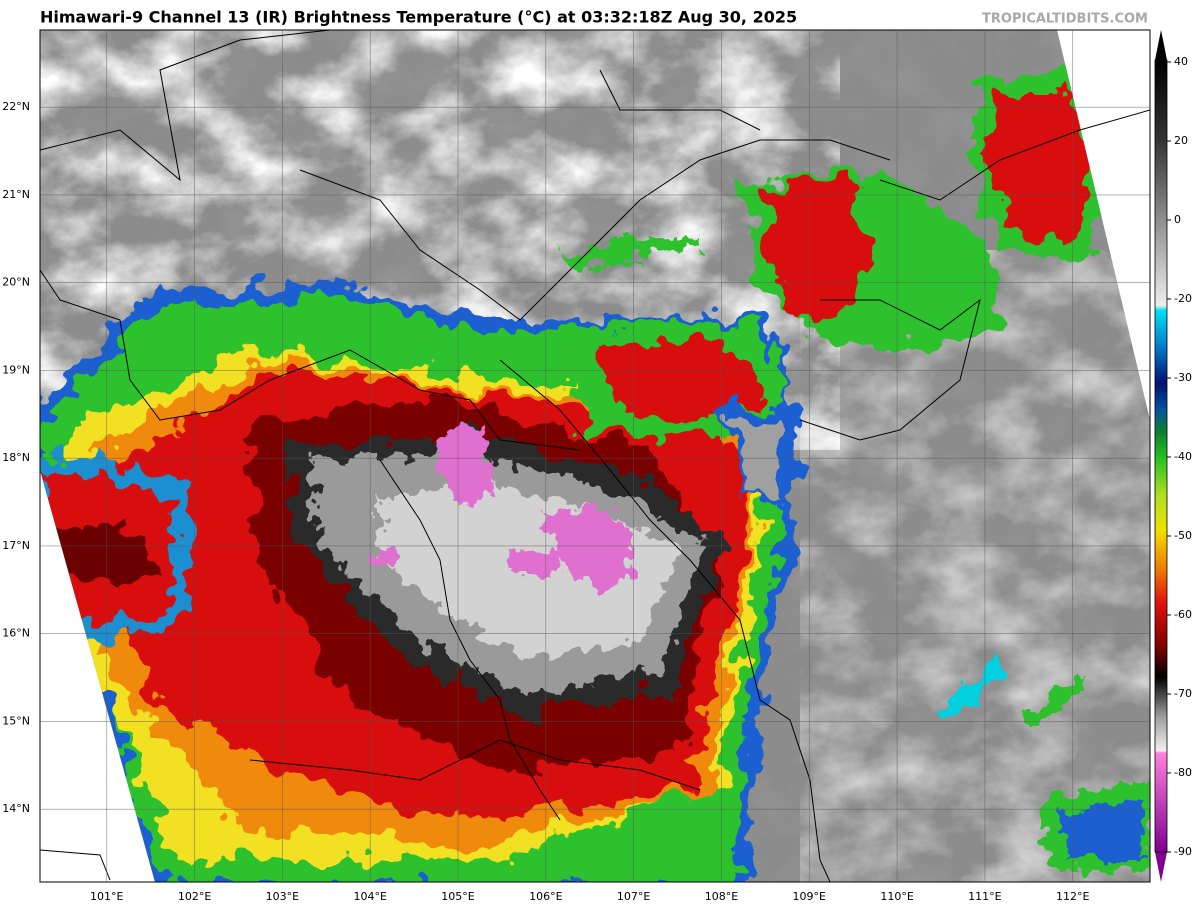  What do you see at coordinates (16, 633) in the screenshot?
I see `lat-label: 16°N` at bounding box center [16, 633].